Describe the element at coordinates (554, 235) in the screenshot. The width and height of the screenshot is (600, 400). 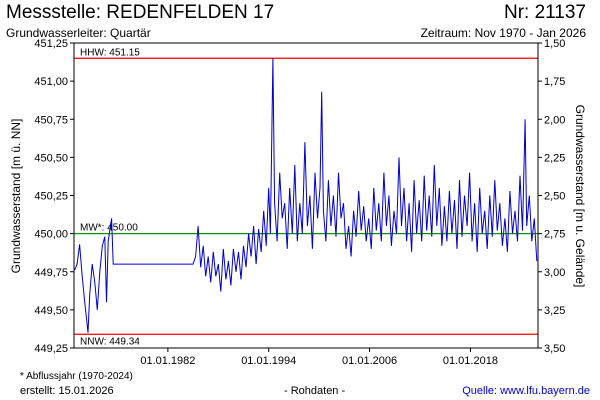
I see `y2-tick-label: 2,75` at that location.